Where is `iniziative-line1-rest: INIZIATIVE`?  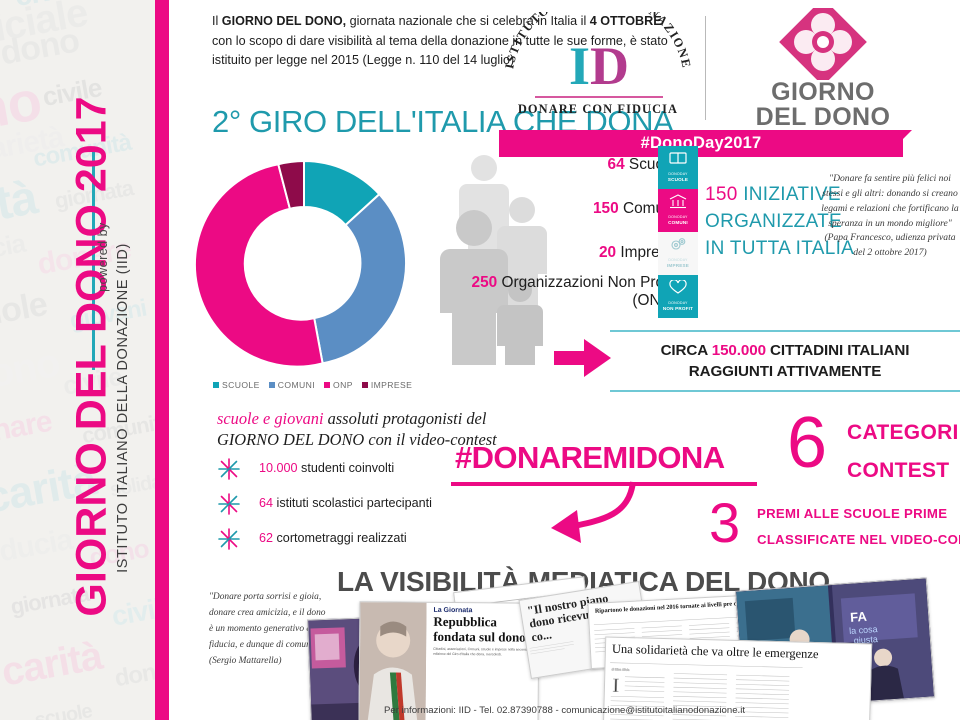
iniziative-line1-rest: INIZIATIVE is located at coordinates (789, 194).